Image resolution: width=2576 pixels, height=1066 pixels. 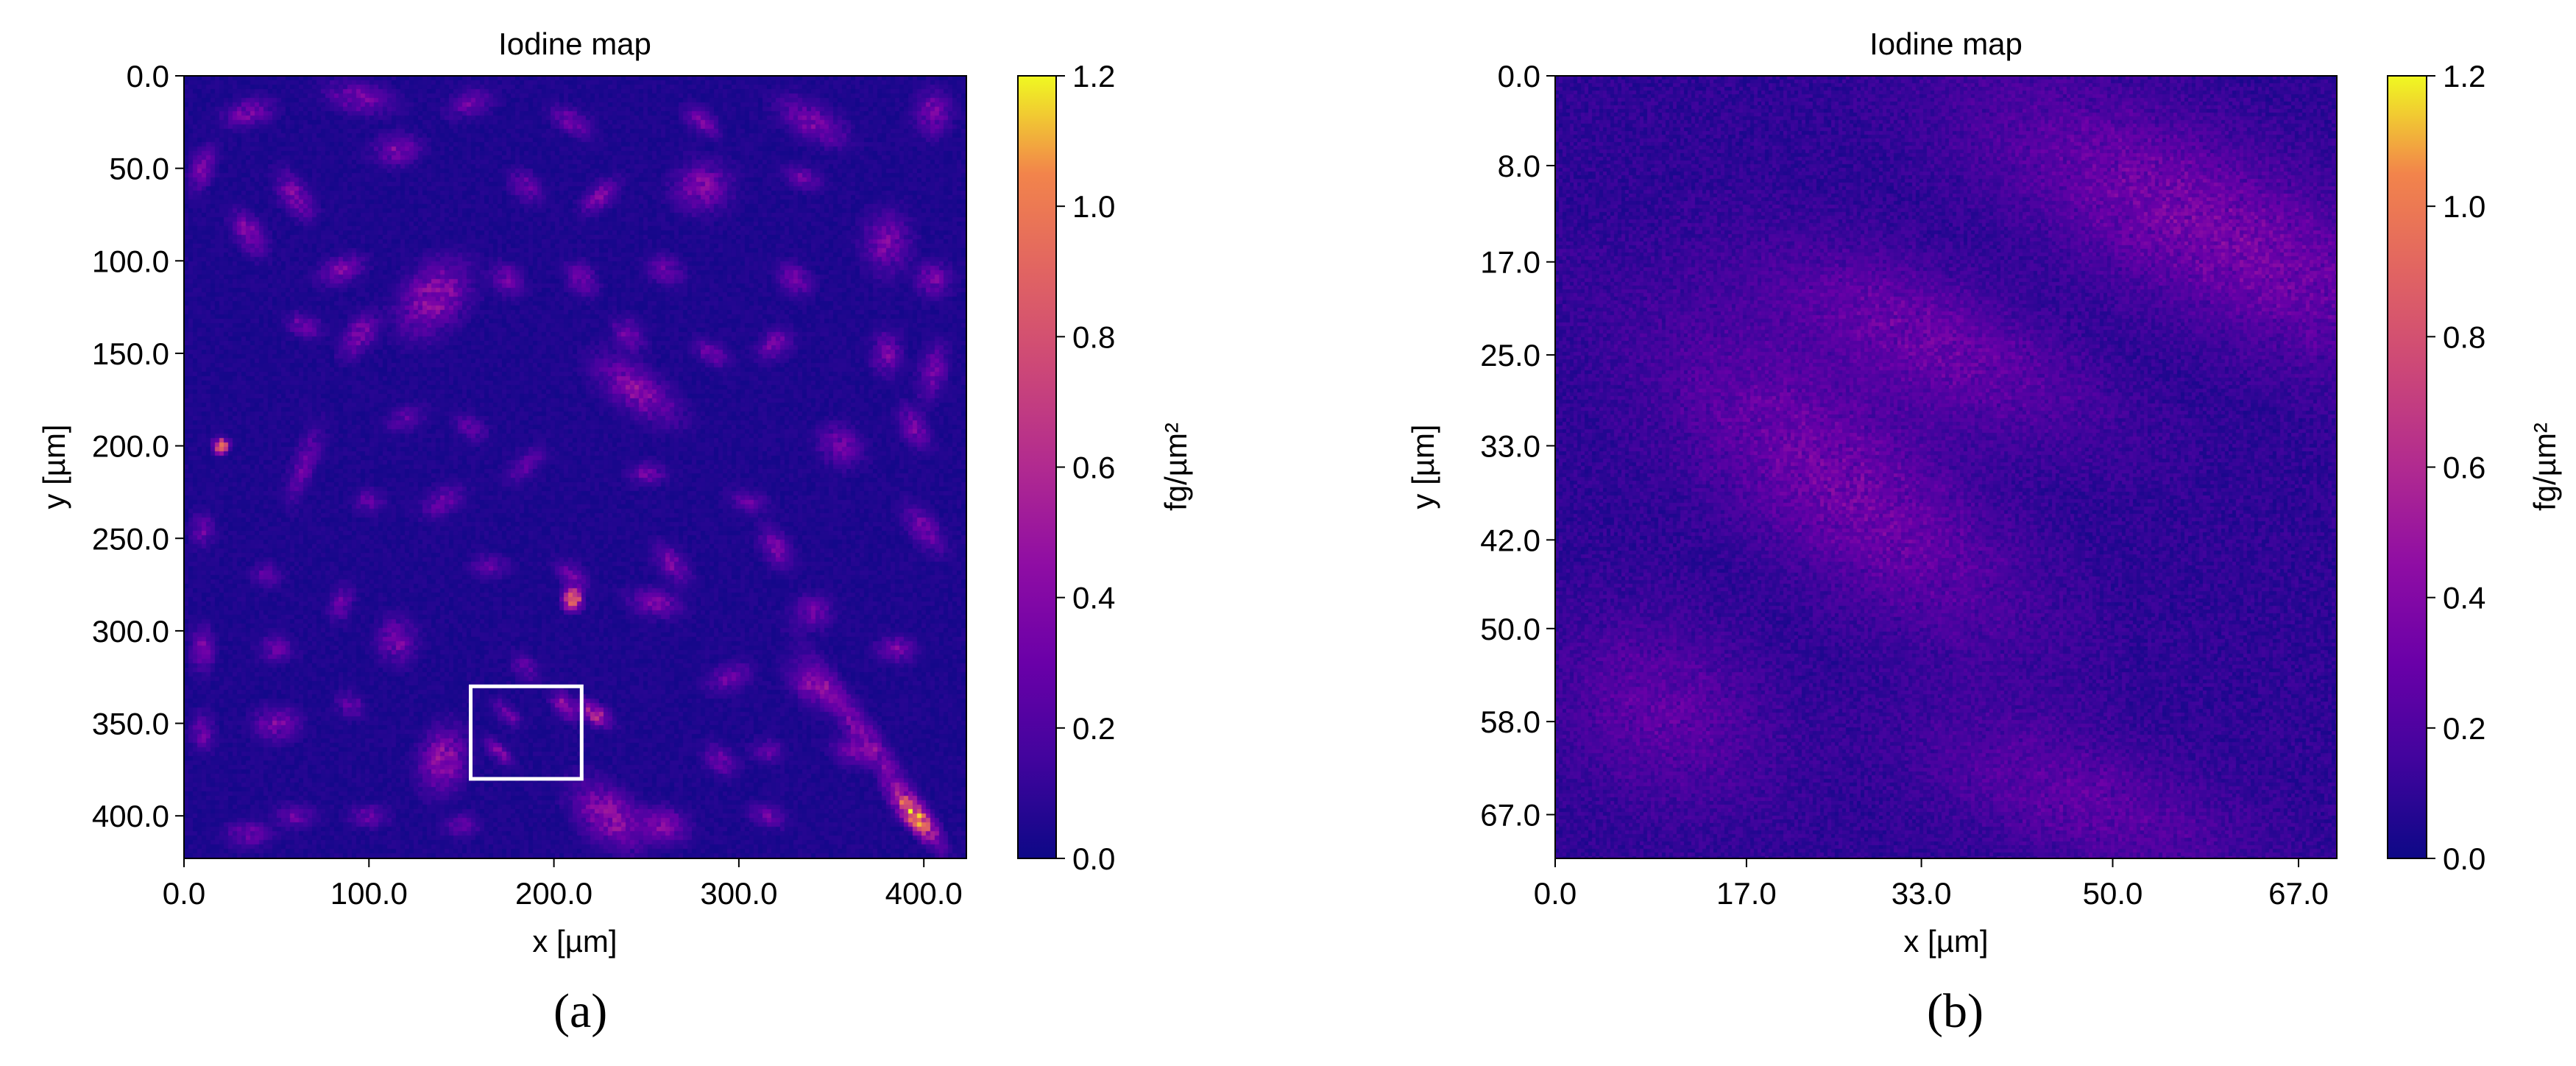 I want to click on panel-b-title: Iodine map, so click(x=1946, y=44).